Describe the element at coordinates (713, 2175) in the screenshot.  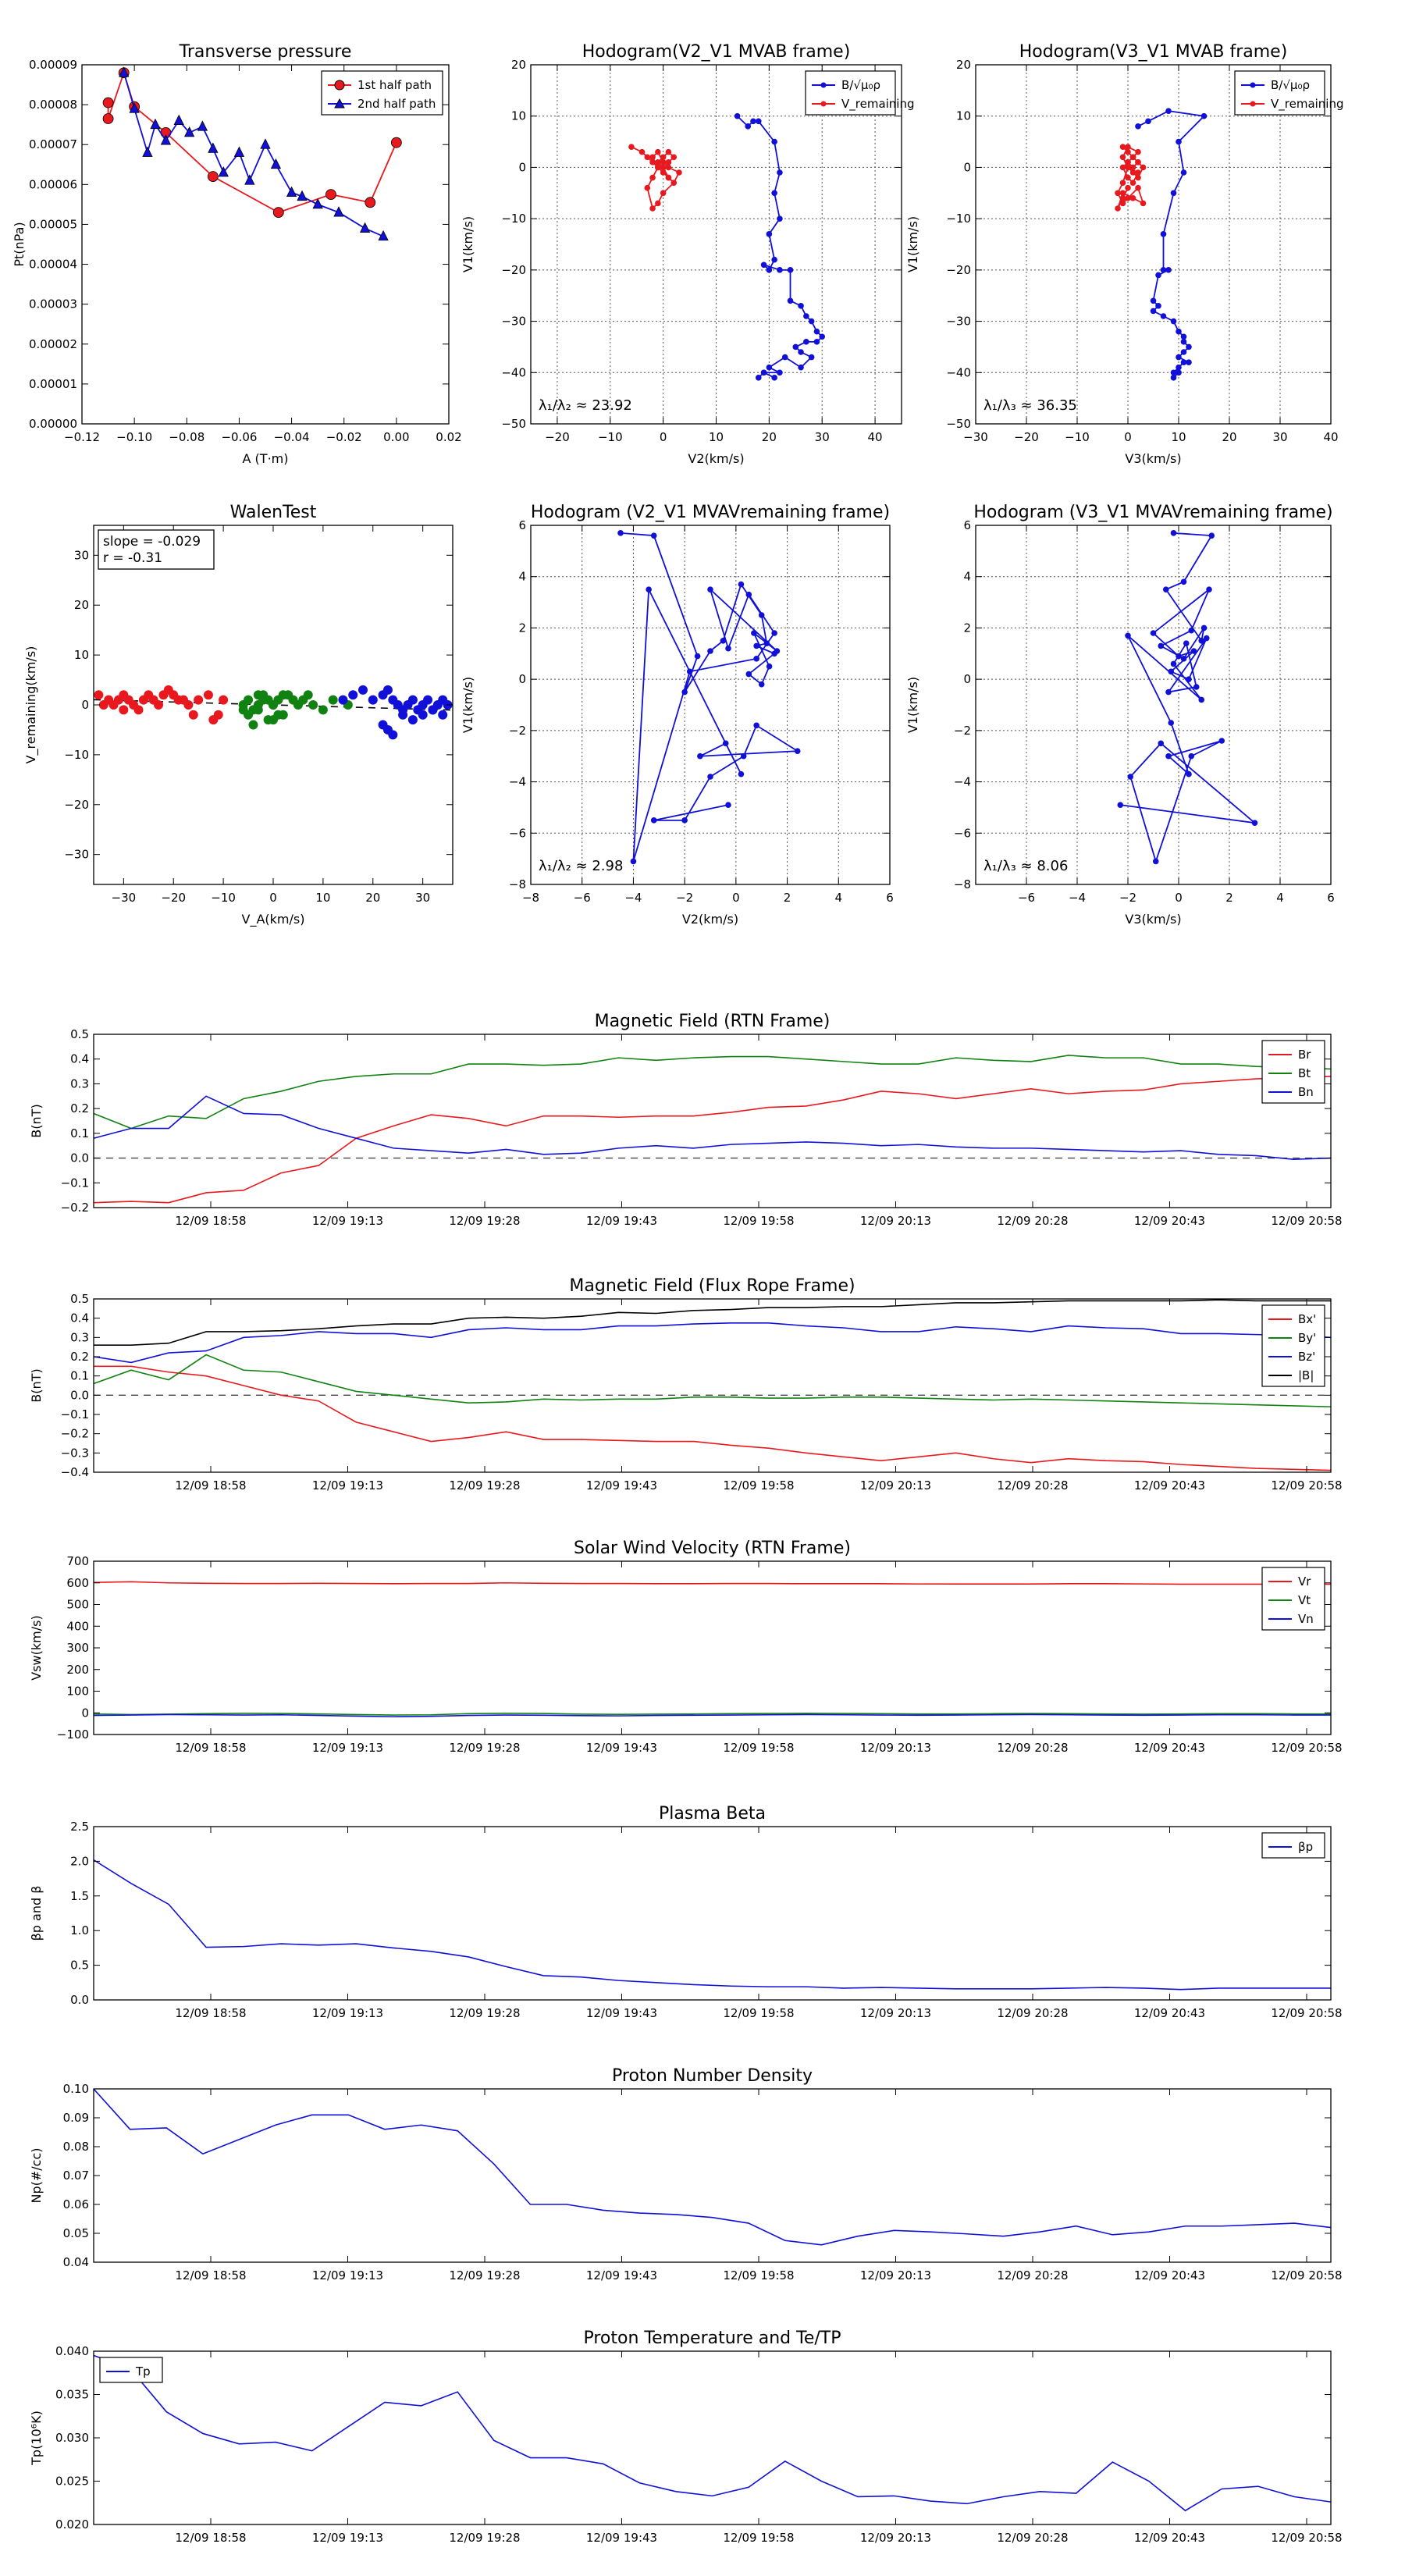
I see `ts5-axes-frame` at that location.